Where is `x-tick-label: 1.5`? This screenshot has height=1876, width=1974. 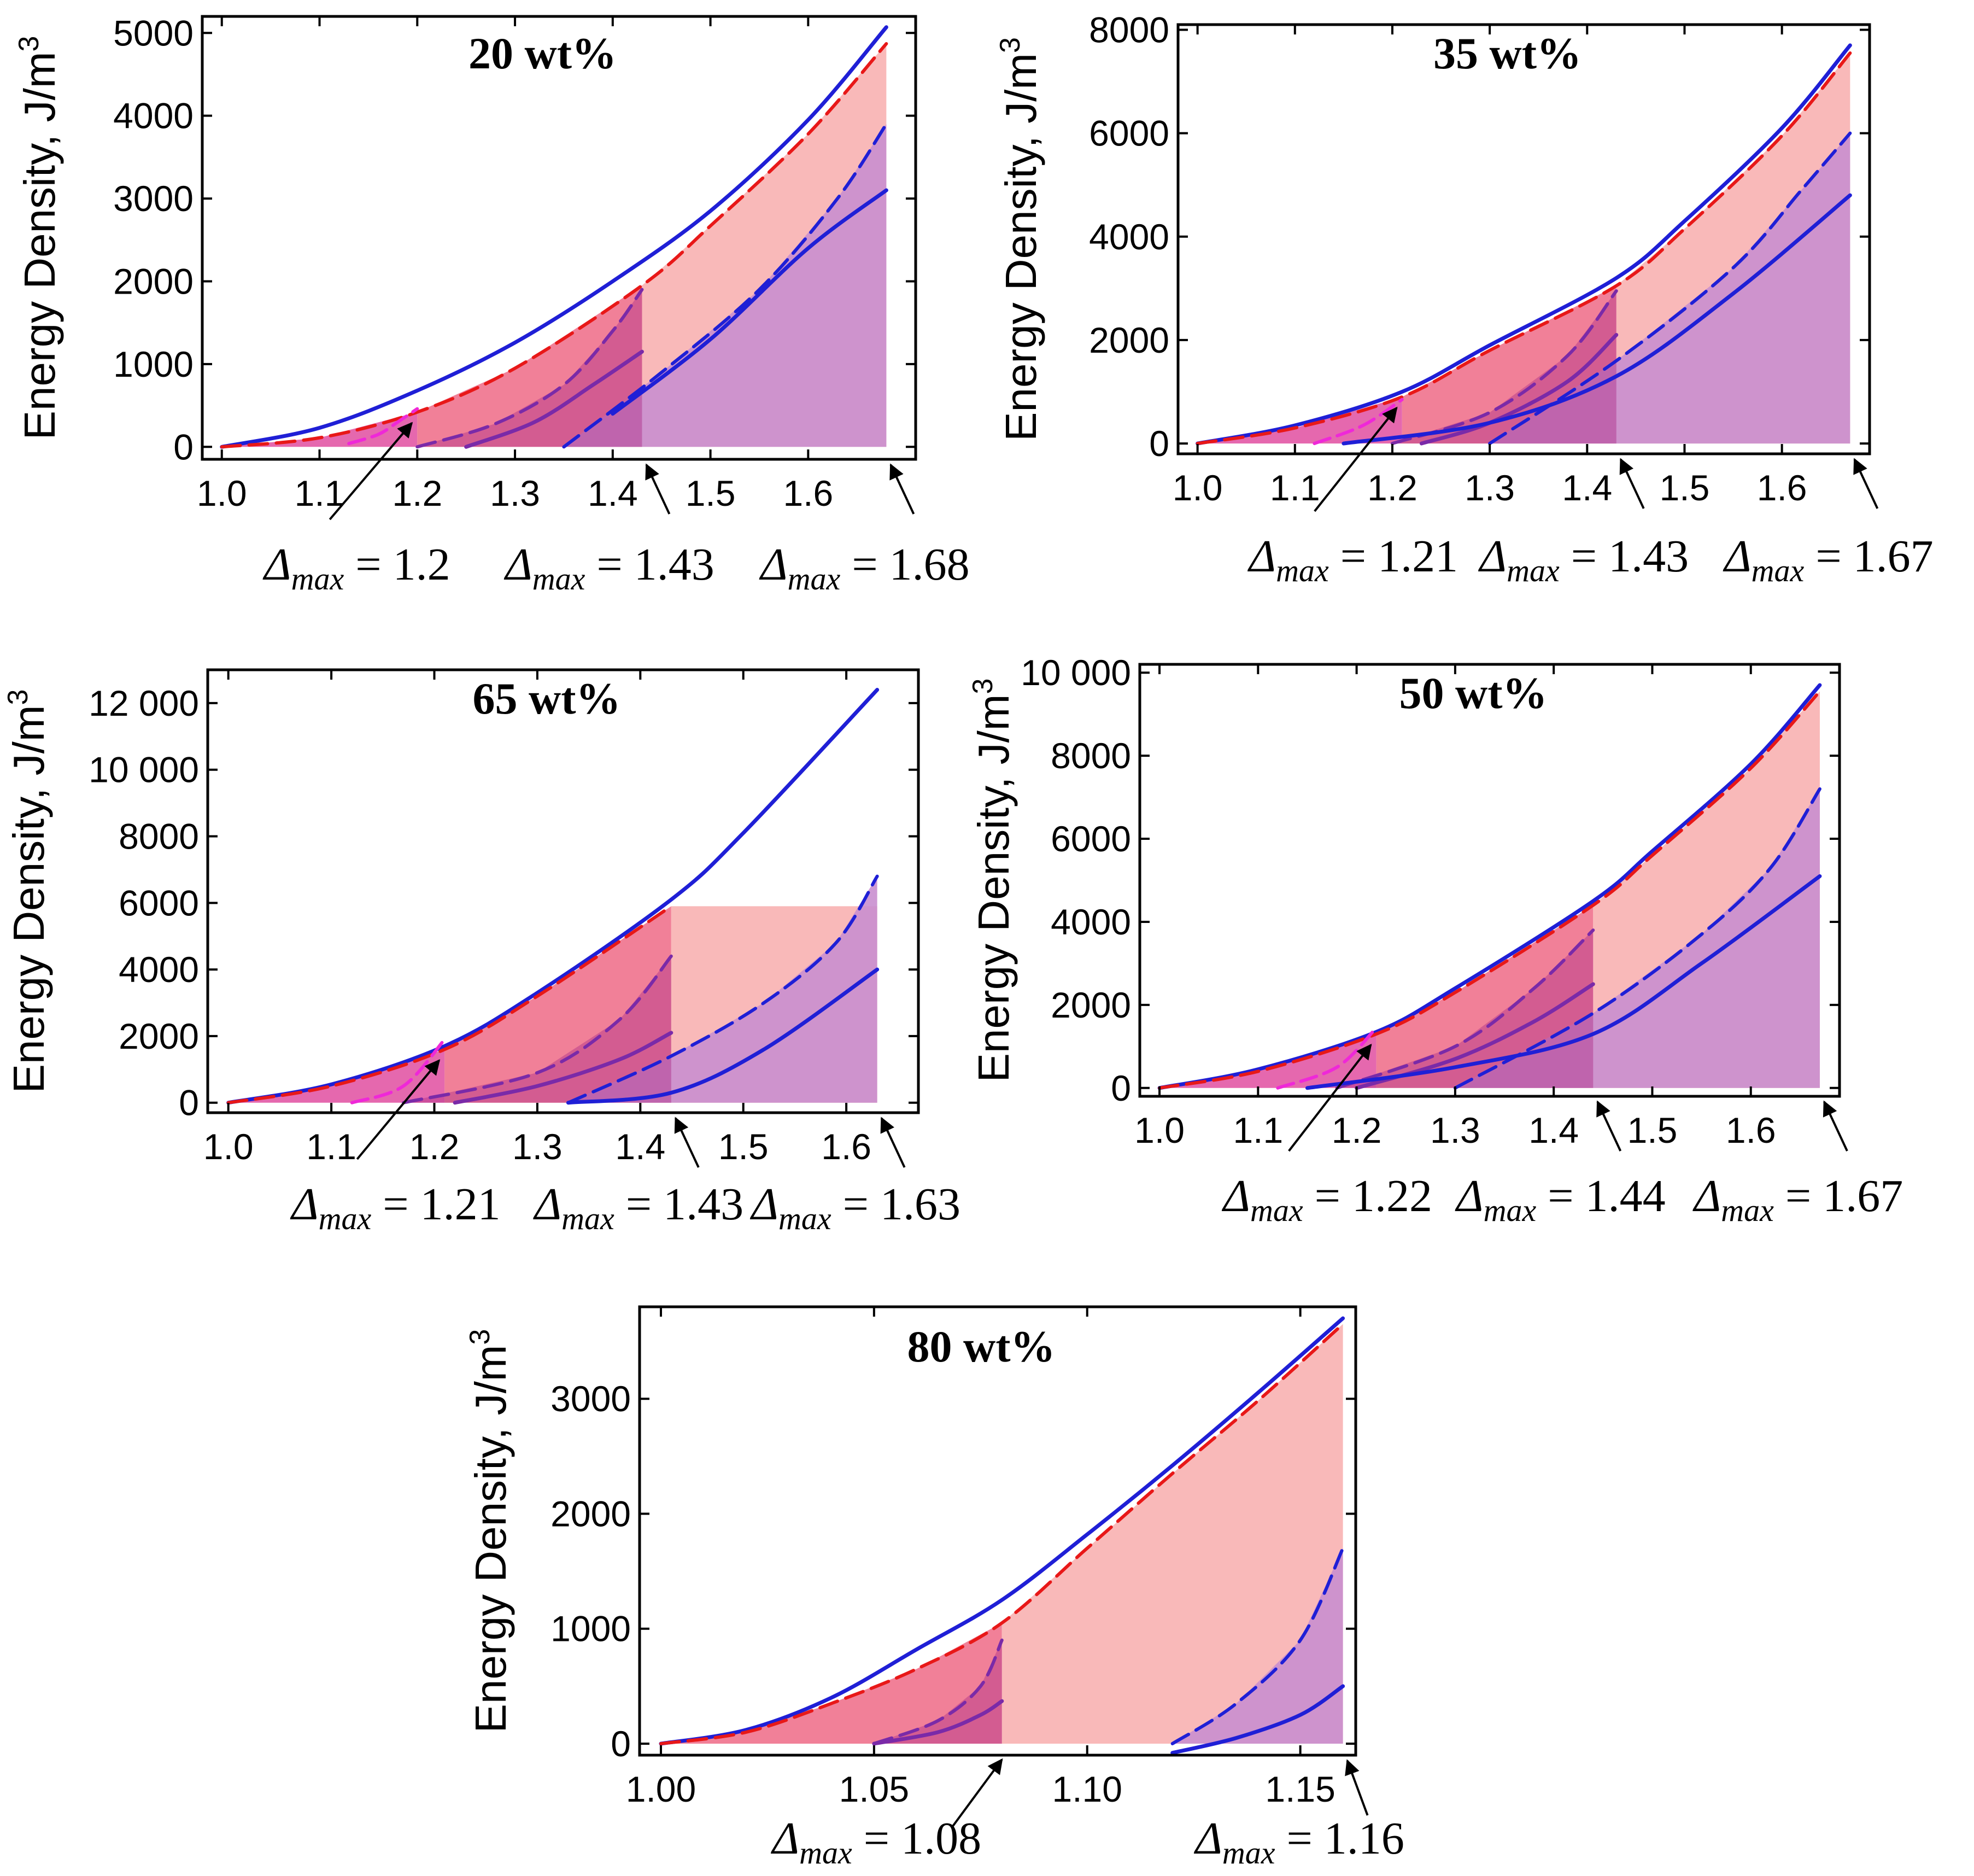
x-tick-label: 1.5 is located at coordinates (743, 1146).